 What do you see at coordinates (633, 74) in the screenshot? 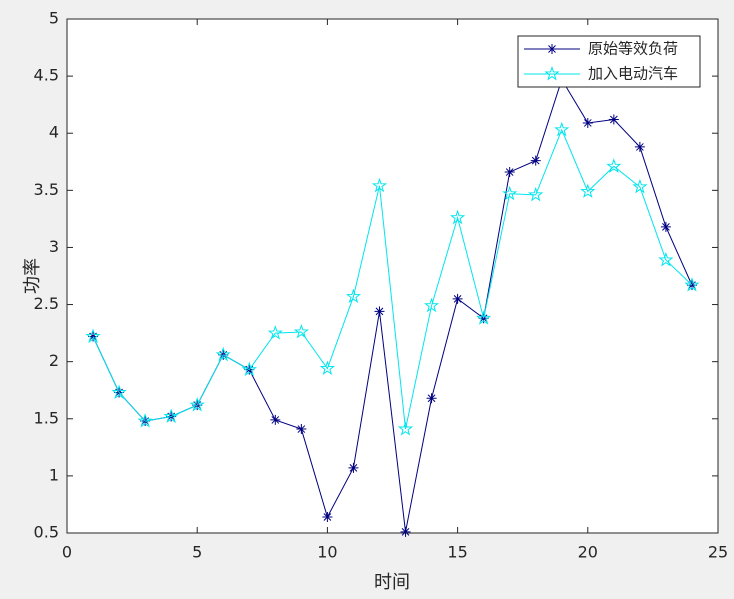
I see `legend-label: 加入电动汽车` at bounding box center [633, 74].